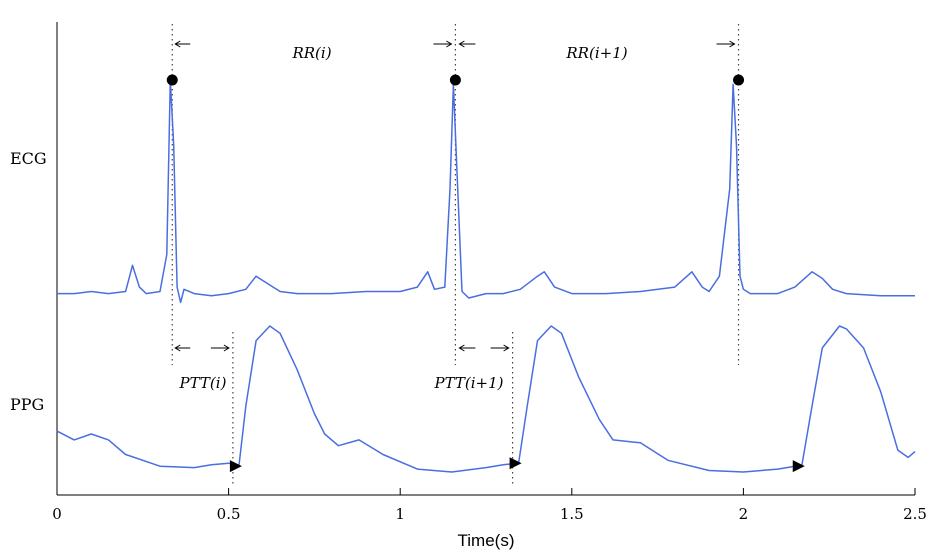 The image size is (950, 559). What do you see at coordinates (486, 540) in the screenshot?
I see `x-axis-title: Time(s)` at bounding box center [486, 540].